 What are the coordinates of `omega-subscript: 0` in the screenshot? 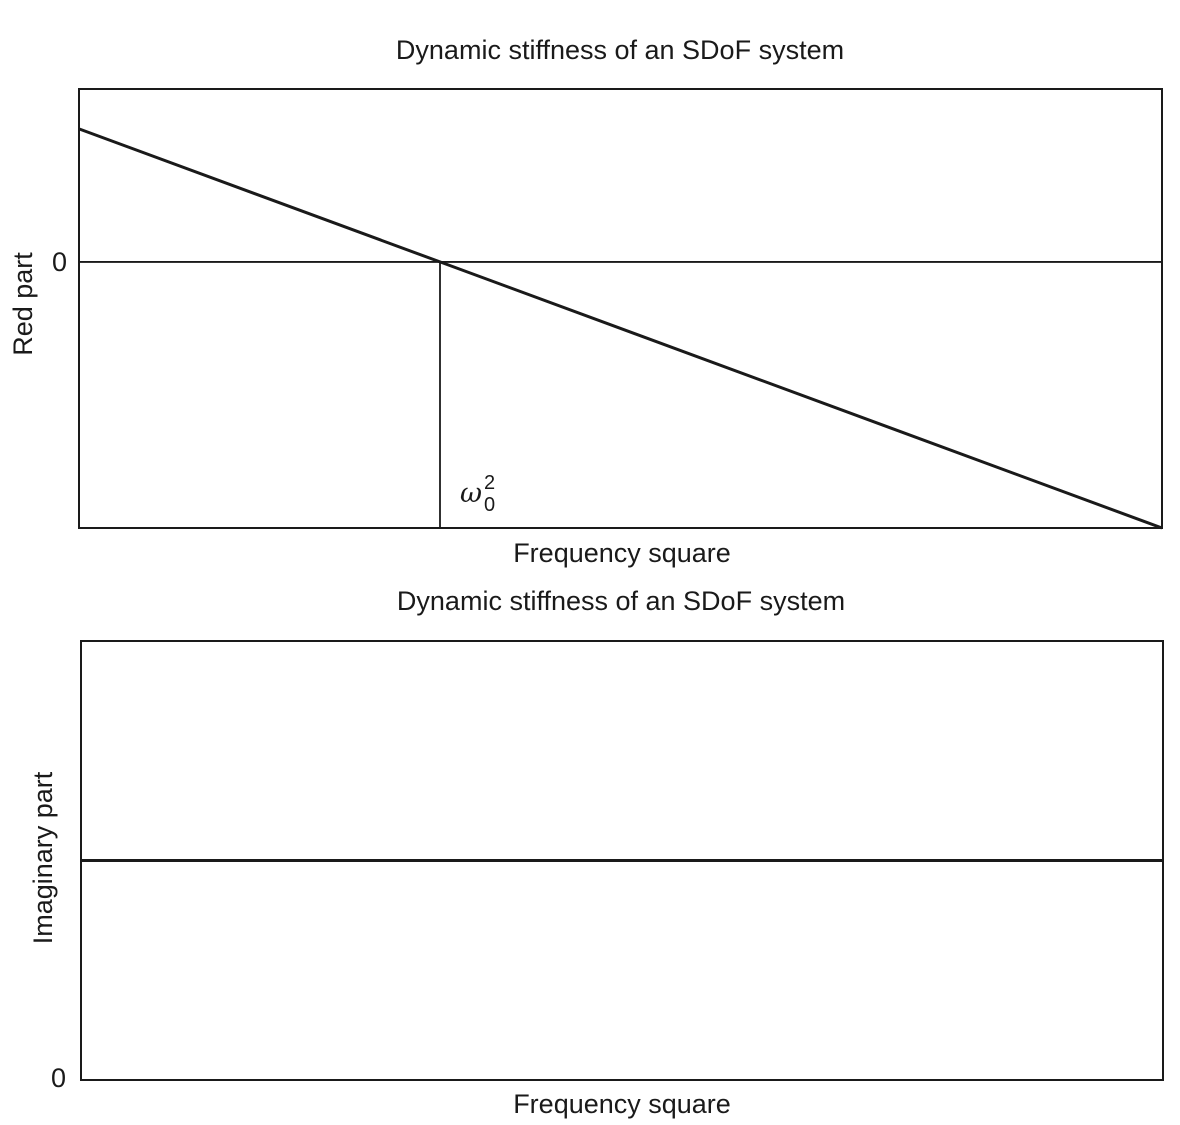 It's located at (489, 505).